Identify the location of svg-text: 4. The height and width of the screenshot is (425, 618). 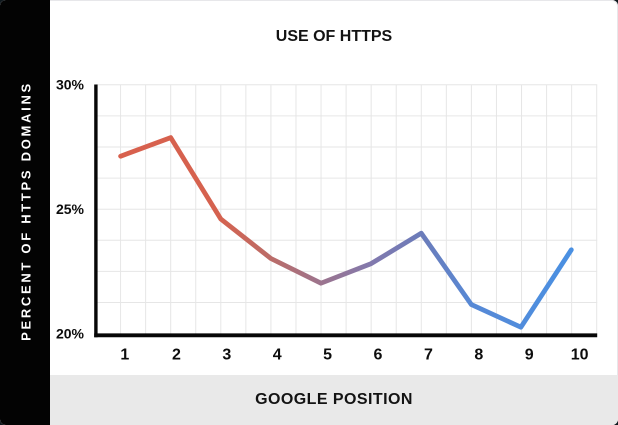
(277, 355).